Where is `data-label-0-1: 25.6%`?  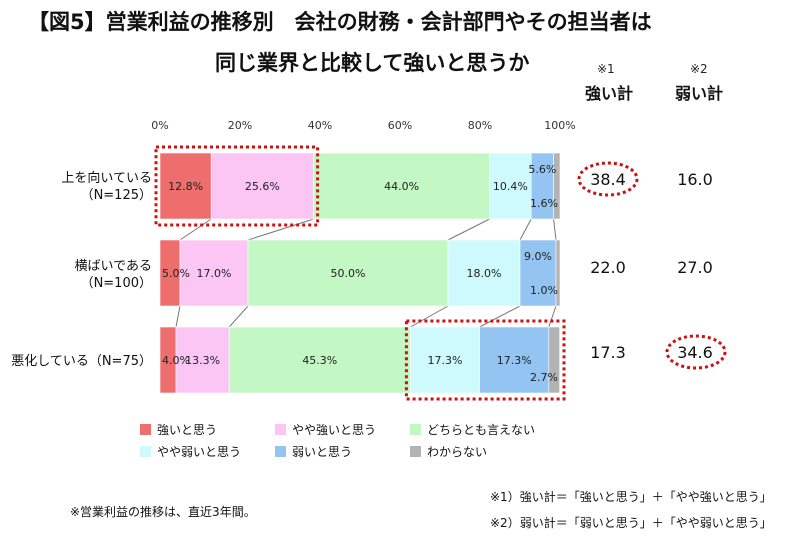 data-label-0-1: 25.6% is located at coordinates (262, 186).